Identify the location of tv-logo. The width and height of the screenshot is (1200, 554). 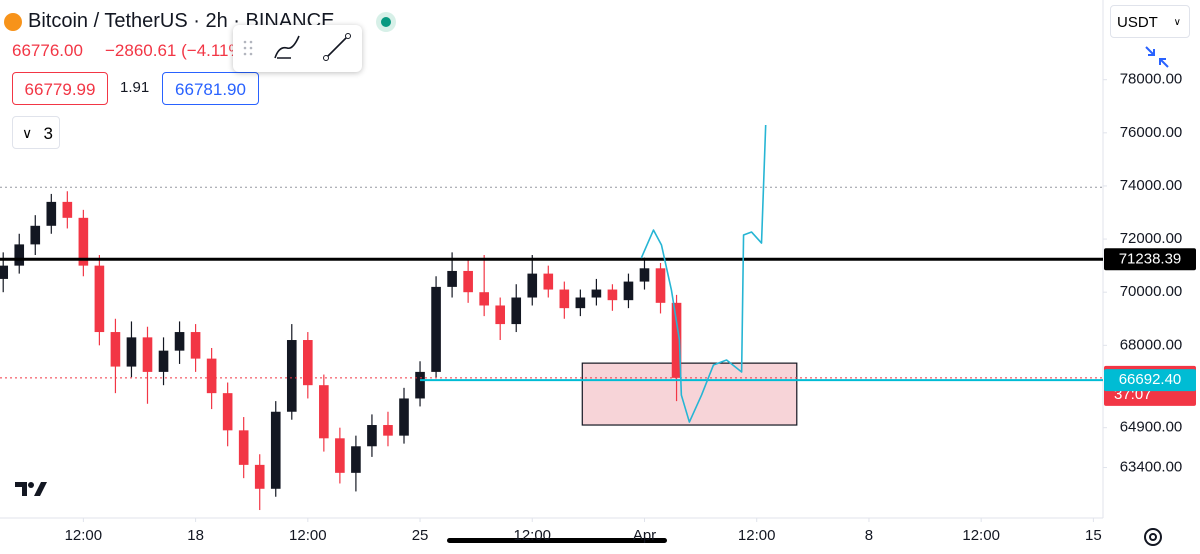
(31, 489).